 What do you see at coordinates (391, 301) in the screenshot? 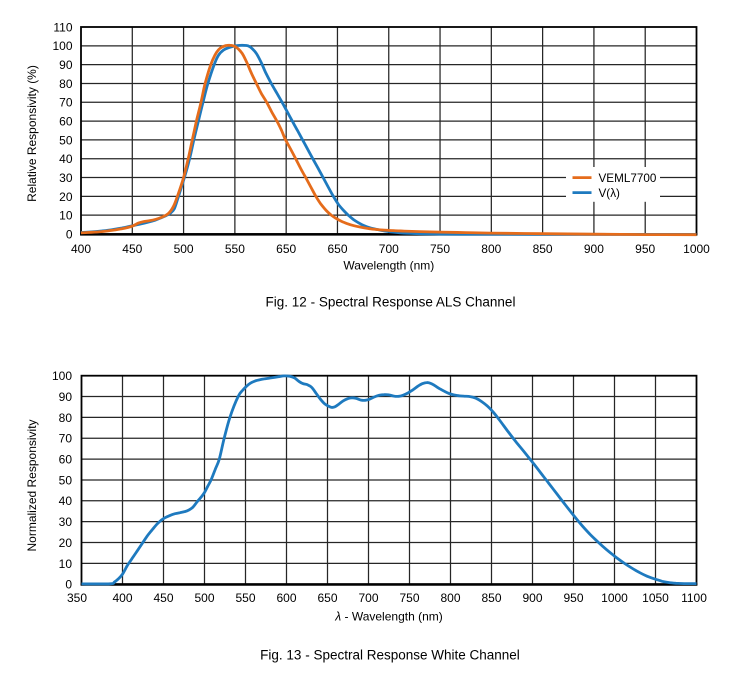
I see `svg-text:Fig. 12 - Spectral Response AL: Fig. 12 - Spectral Response ALS Channel` at bounding box center [391, 301].